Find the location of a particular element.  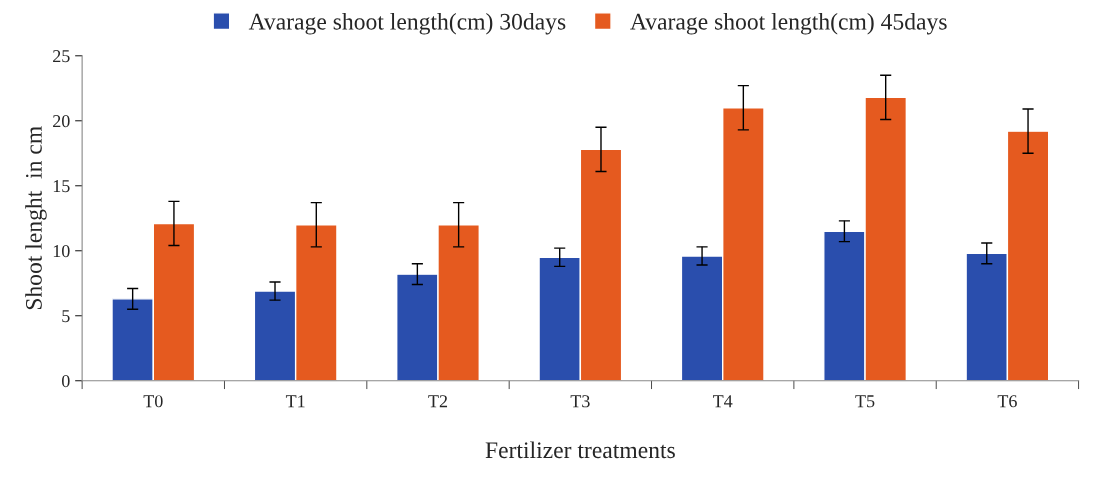

y-tick-label: 5 is located at coordinates (66, 316).